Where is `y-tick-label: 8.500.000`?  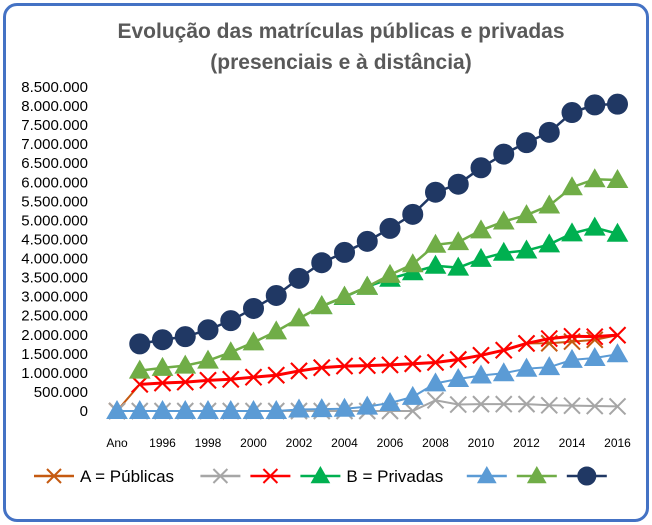
y-tick-label: 8.500.000 is located at coordinates (54, 87).